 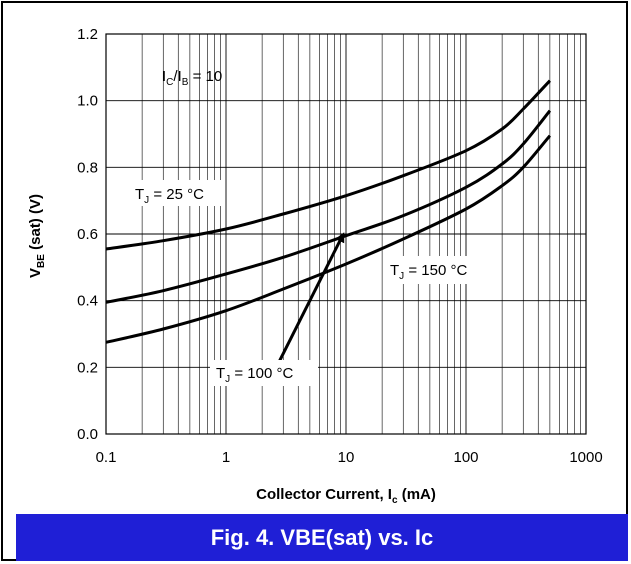 What do you see at coordinates (87, 301) in the screenshot?
I see `y-tick-label: 0.4` at bounding box center [87, 301].